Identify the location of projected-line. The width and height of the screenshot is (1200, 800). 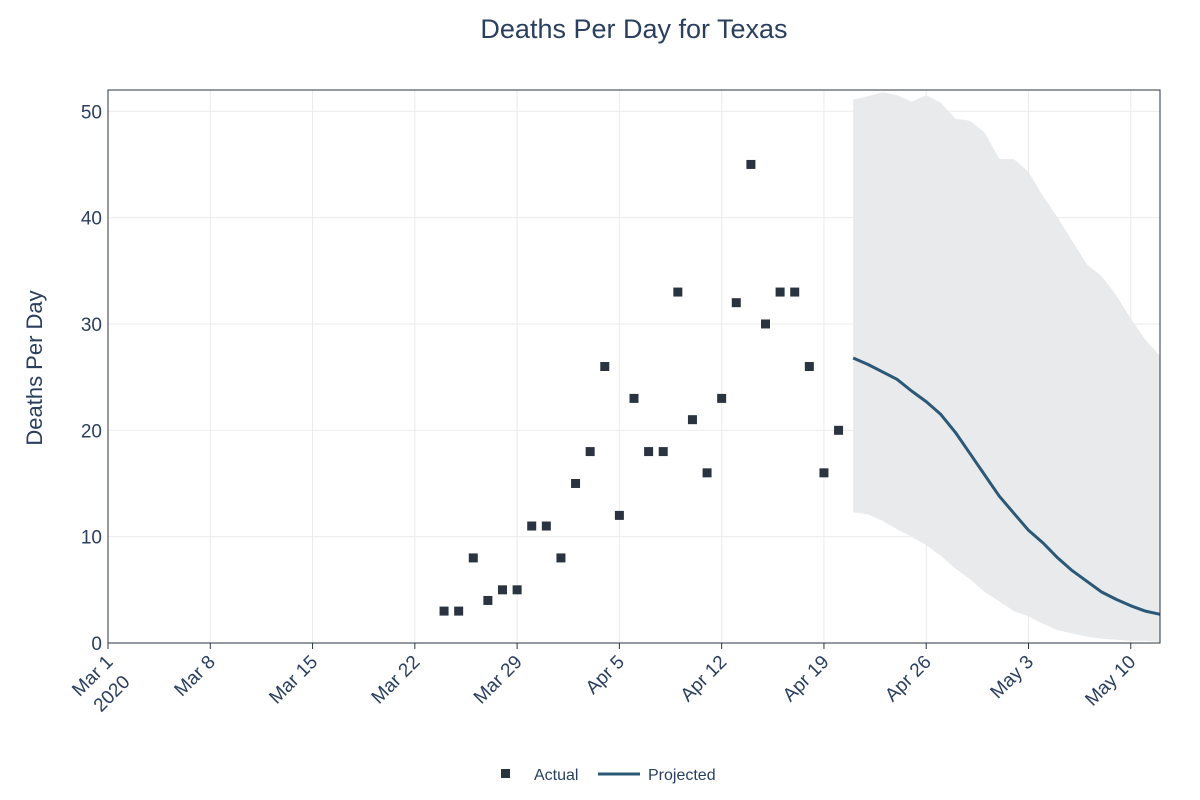
(1006, 486).